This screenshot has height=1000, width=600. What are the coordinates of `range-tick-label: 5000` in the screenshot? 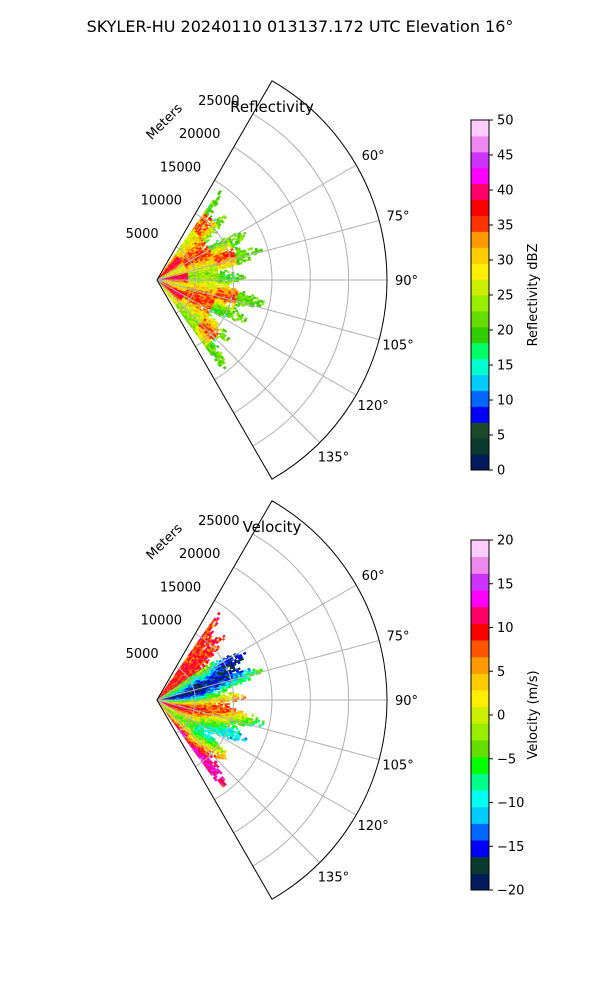 It's located at (142, 234).